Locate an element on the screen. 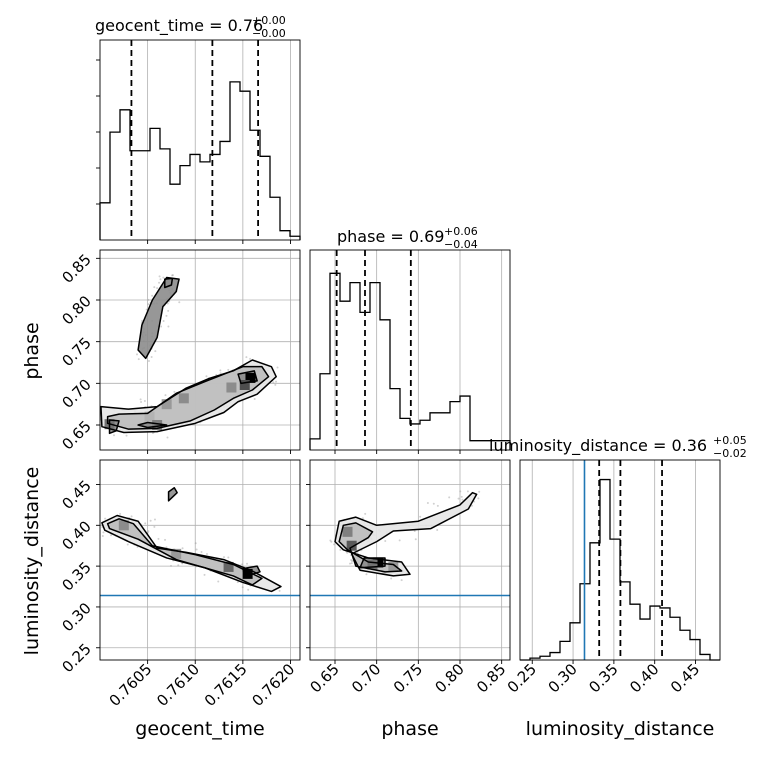 This screenshot has height=760, width=760. tick-label-x: 0.85 is located at coordinates (491, 678).